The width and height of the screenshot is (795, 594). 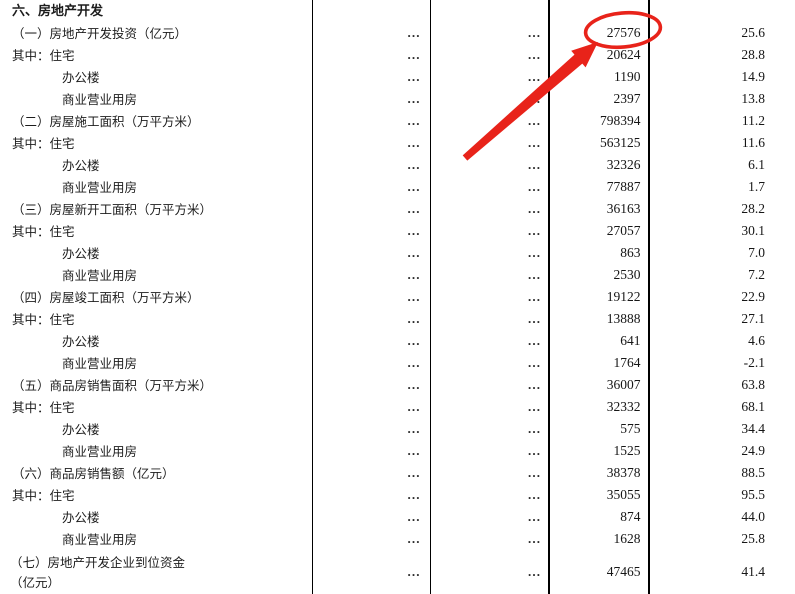 What do you see at coordinates (756, 186) in the screenshot?
I see `growth-rate-cell: 1.7` at bounding box center [756, 186].